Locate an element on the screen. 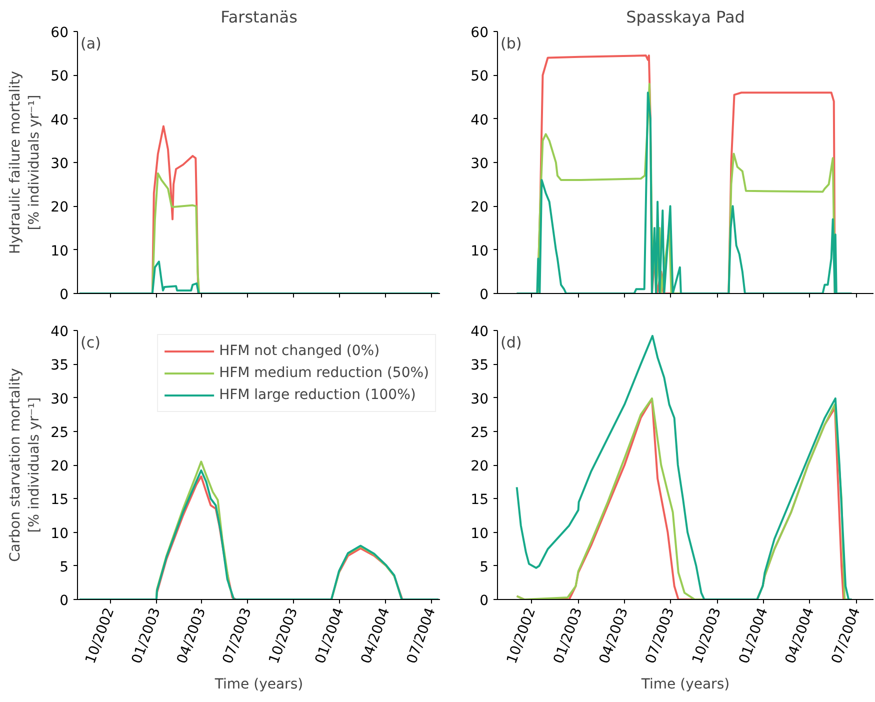 The image size is (875, 702). chart-title: Spasskaya Pad is located at coordinates (685, 17).